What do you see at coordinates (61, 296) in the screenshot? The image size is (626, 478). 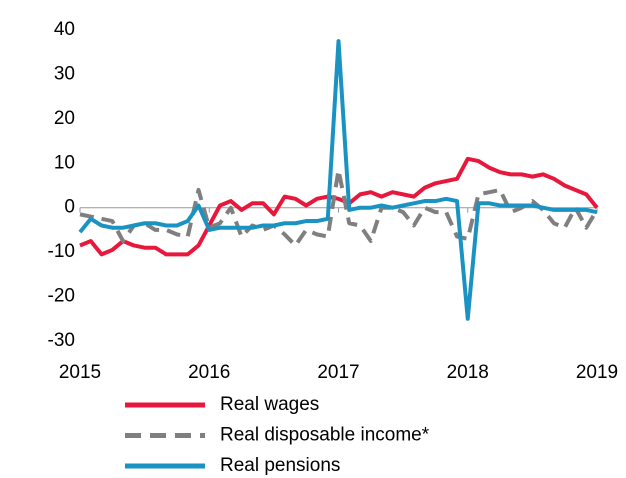 I see `y-tick-label: -20` at bounding box center [61, 296].